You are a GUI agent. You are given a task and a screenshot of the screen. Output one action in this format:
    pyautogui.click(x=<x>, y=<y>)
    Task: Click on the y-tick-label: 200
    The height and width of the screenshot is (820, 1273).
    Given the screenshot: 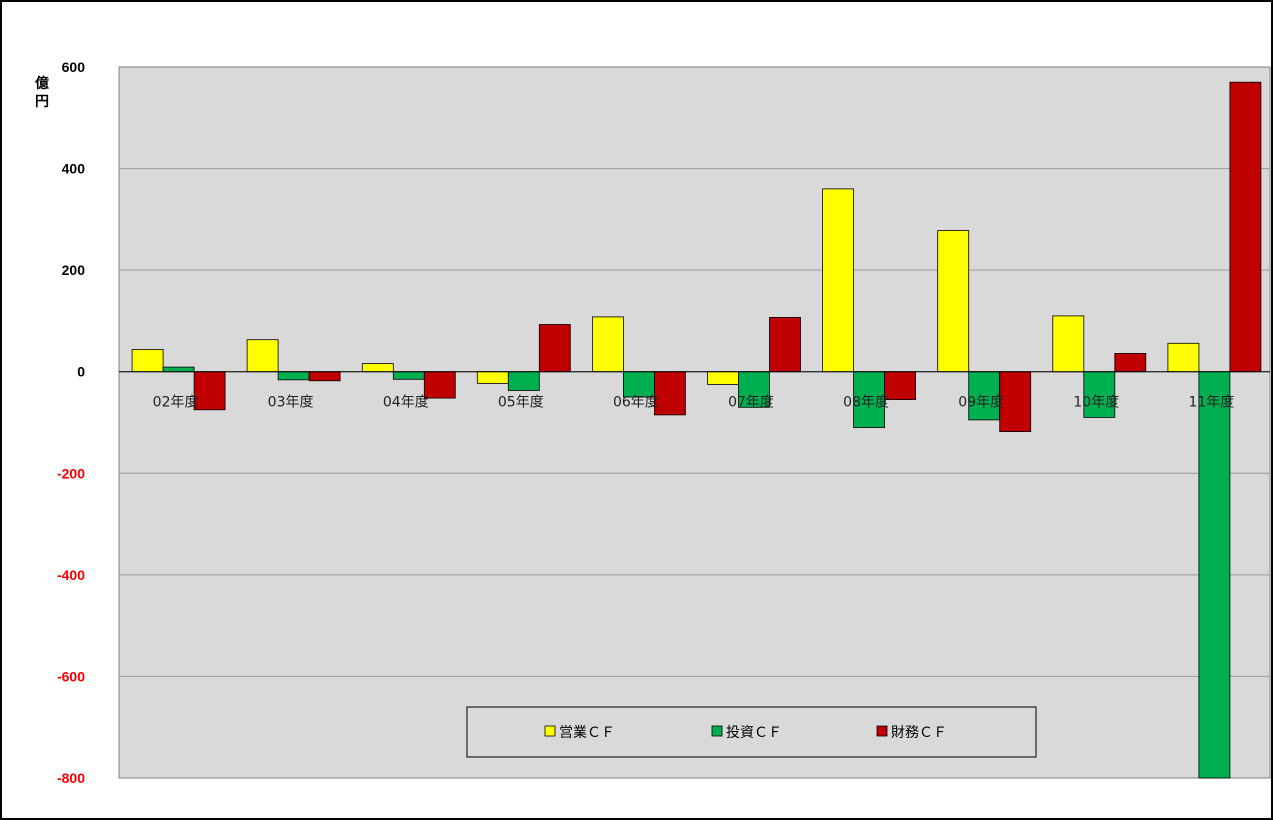 What is the action you would take?
    pyautogui.click(x=74, y=270)
    